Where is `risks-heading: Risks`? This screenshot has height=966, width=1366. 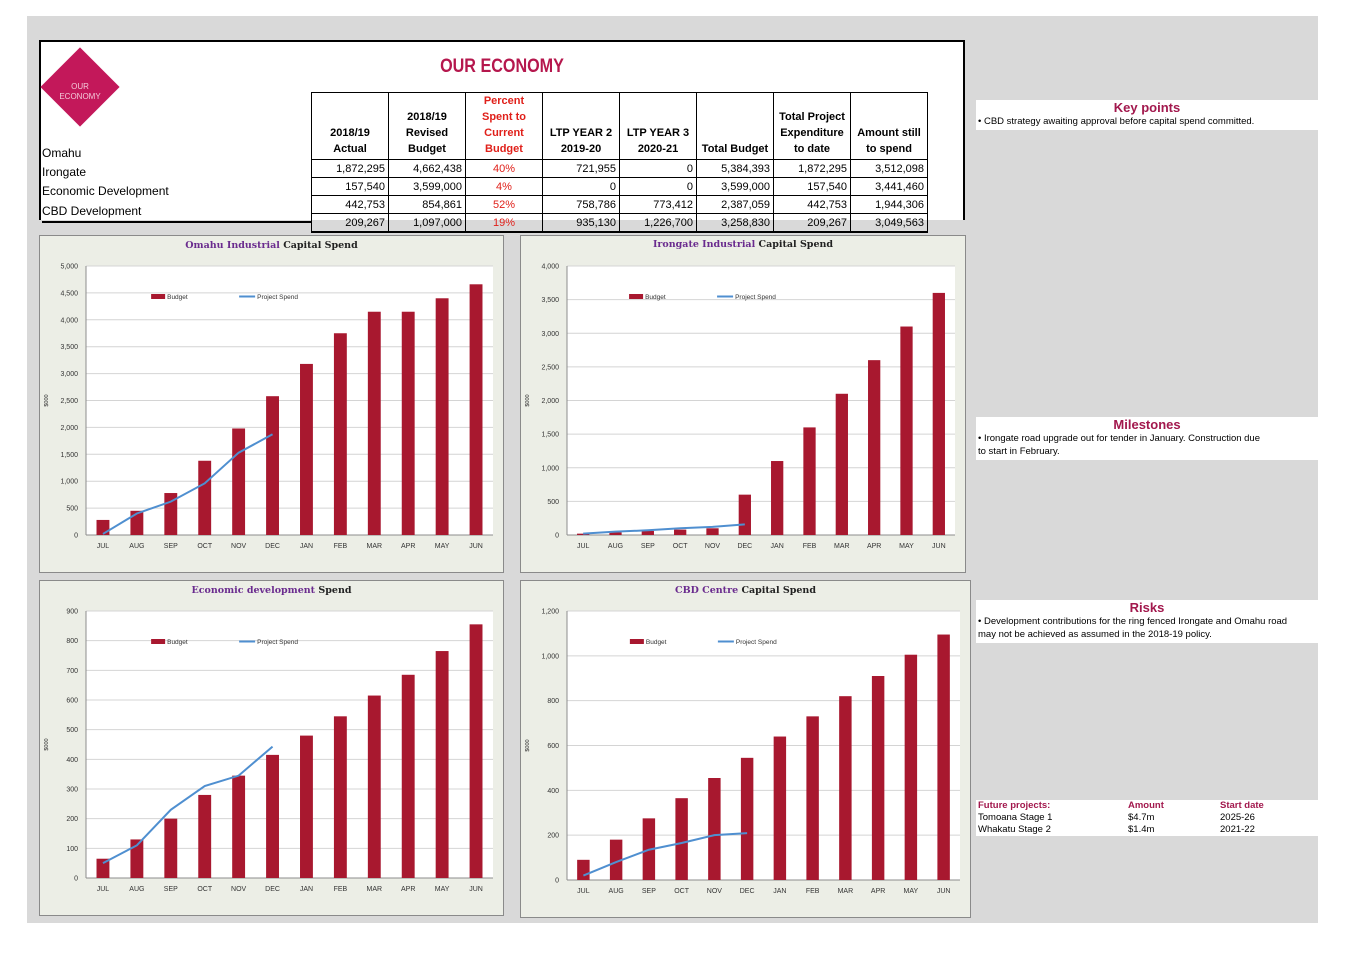
risks-heading: Risks is located at coordinates (1147, 607).